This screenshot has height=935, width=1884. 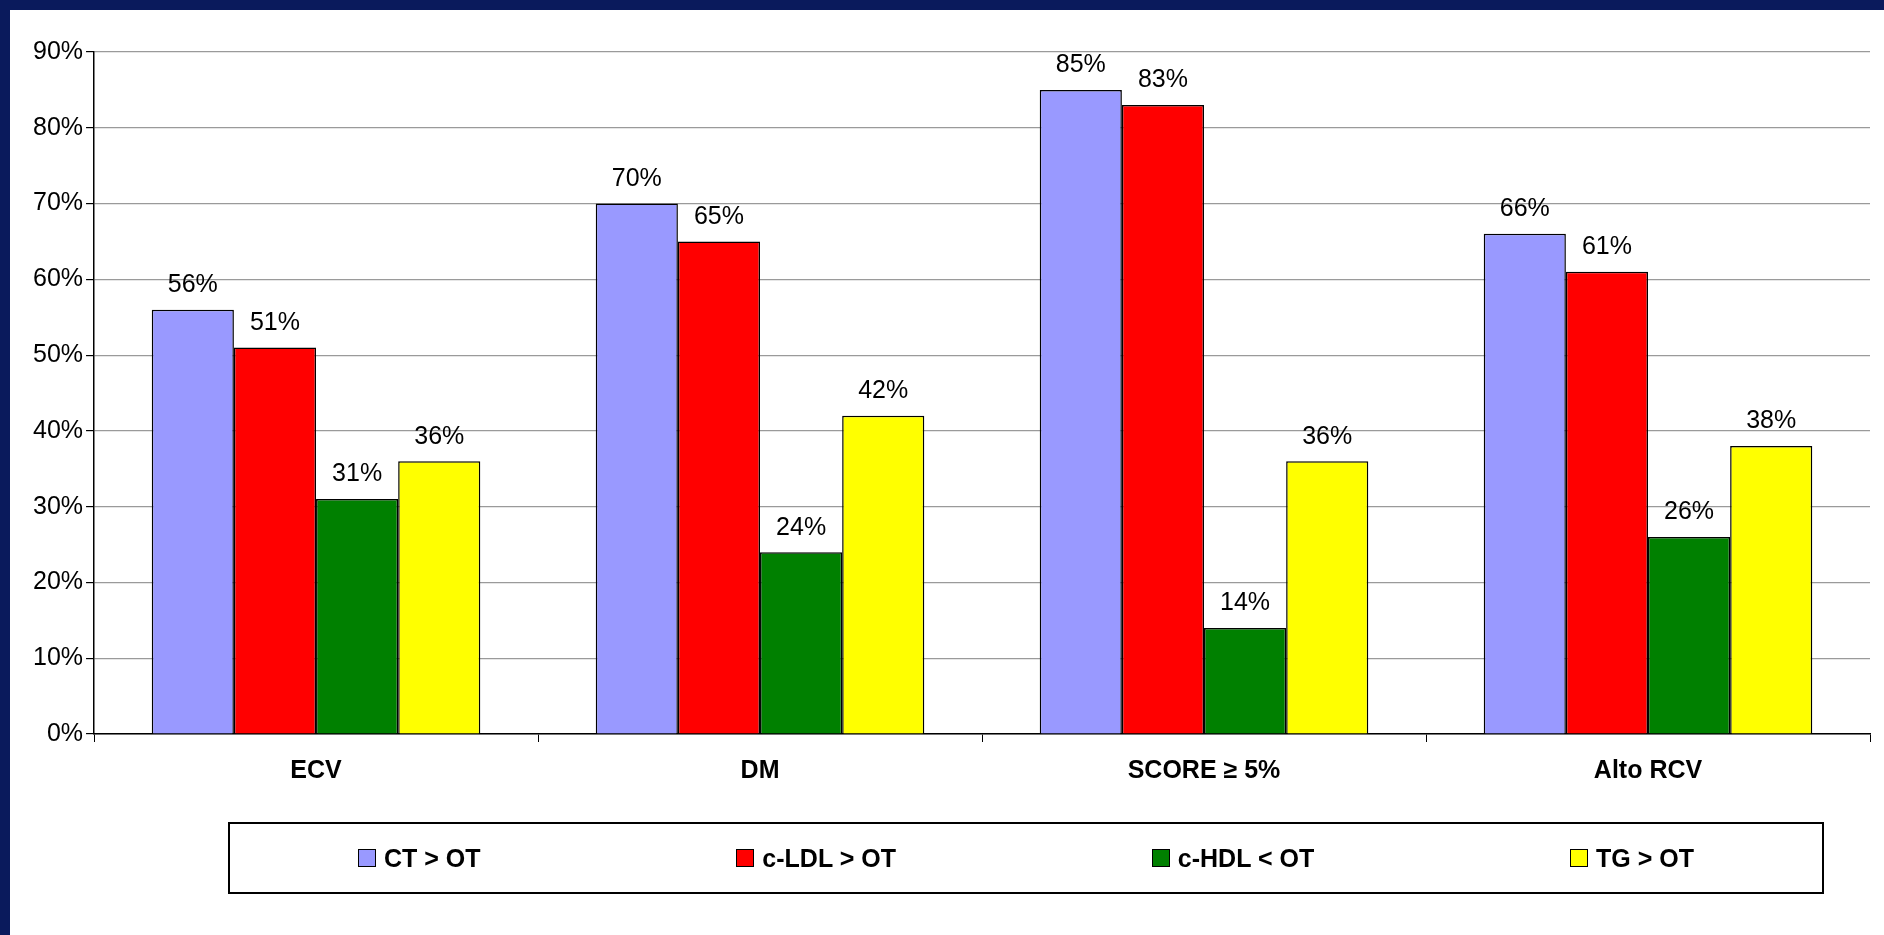 I want to click on x-tick-label: Alto RCV, so click(x=1648, y=768).